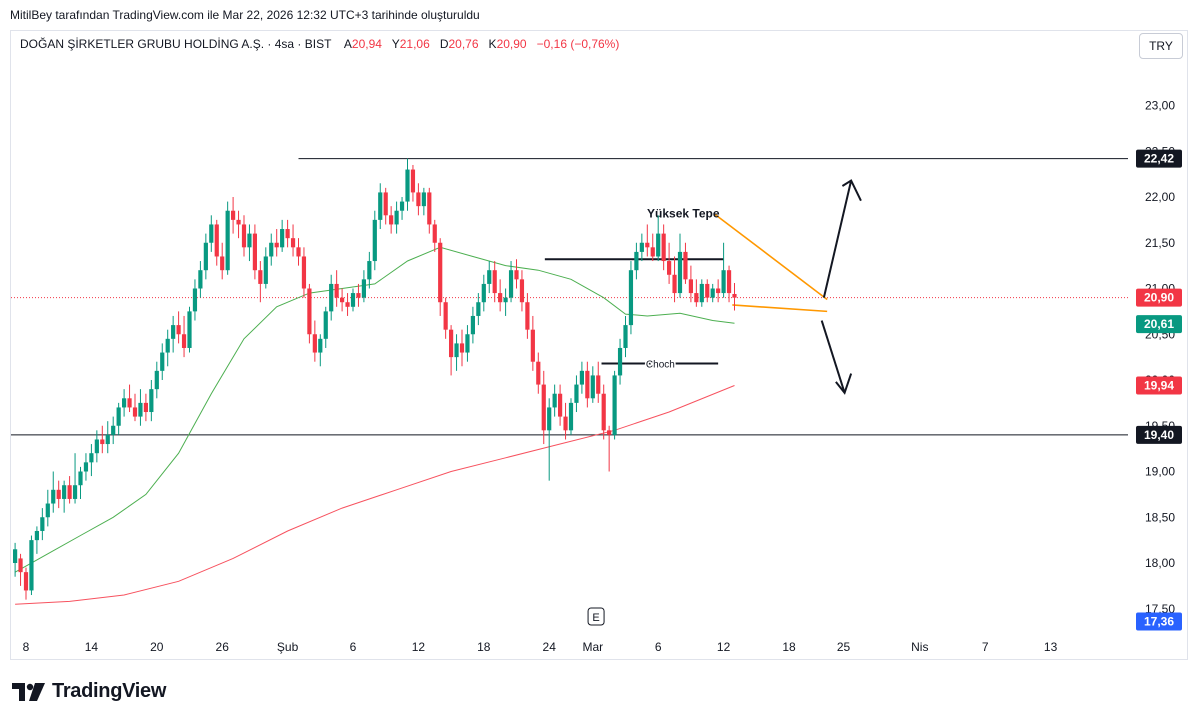  What do you see at coordinates (511, 44) in the screenshot?
I see `ohlc-close-value: 20,90` at bounding box center [511, 44].